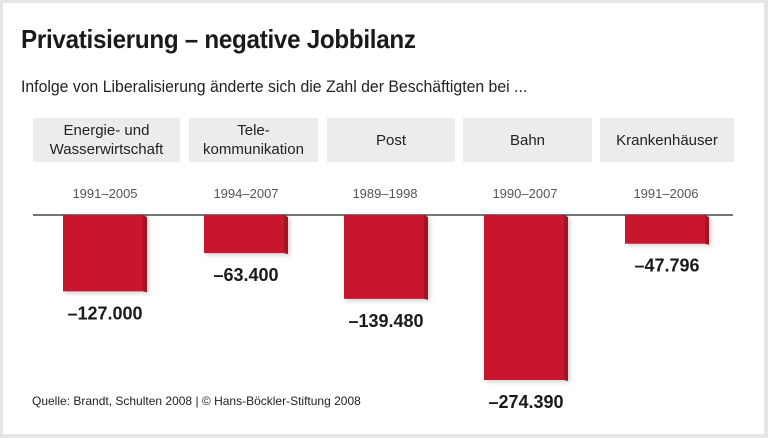 Image resolution: width=768 pixels, height=438 pixels. What do you see at coordinates (246, 193) in the screenshot?
I see `period-label: 1994–2007` at bounding box center [246, 193].